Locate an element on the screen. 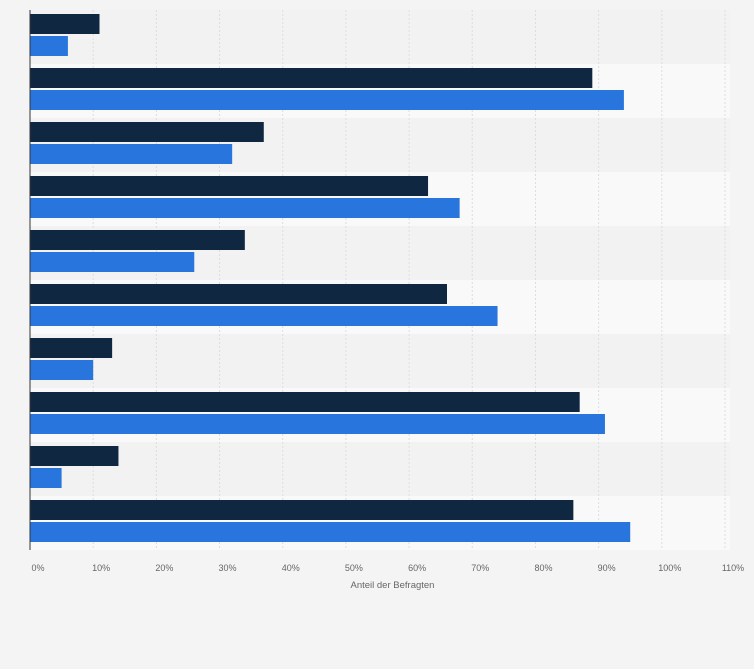  x-tick-label: 90% is located at coordinates (607, 568).